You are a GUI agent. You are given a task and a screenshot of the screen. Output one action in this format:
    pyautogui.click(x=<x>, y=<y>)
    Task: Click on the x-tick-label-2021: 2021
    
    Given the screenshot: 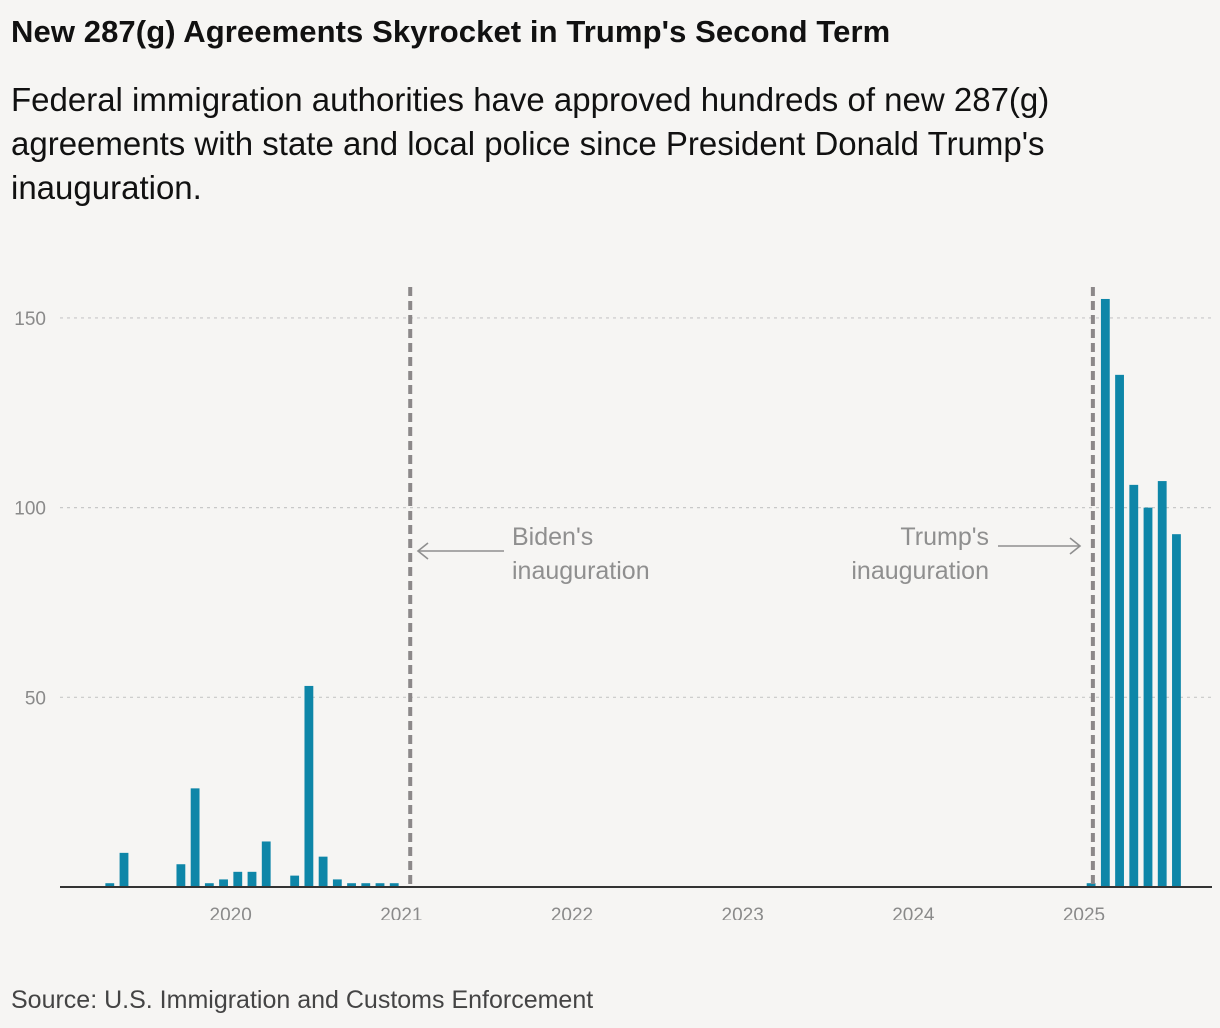 What is the action you would take?
    pyautogui.click(x=401, y=912)
    